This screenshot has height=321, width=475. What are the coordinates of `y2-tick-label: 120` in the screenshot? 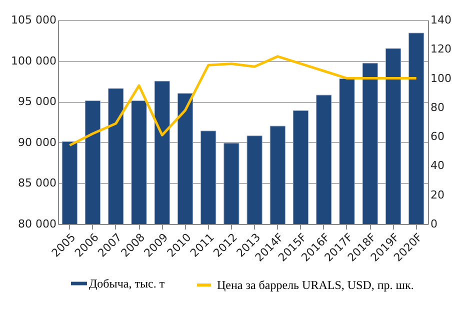 It's located at (441, 49).